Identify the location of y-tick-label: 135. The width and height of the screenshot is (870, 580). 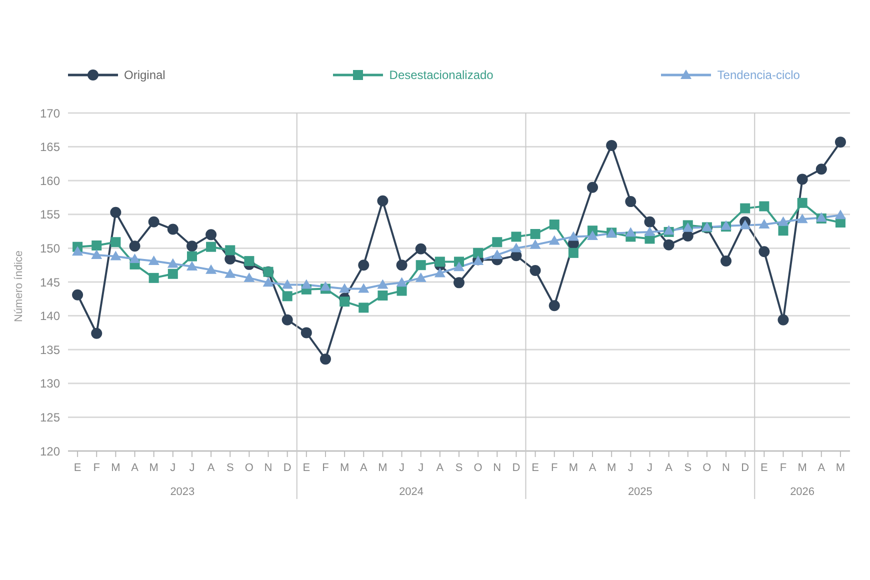
(50, 349).